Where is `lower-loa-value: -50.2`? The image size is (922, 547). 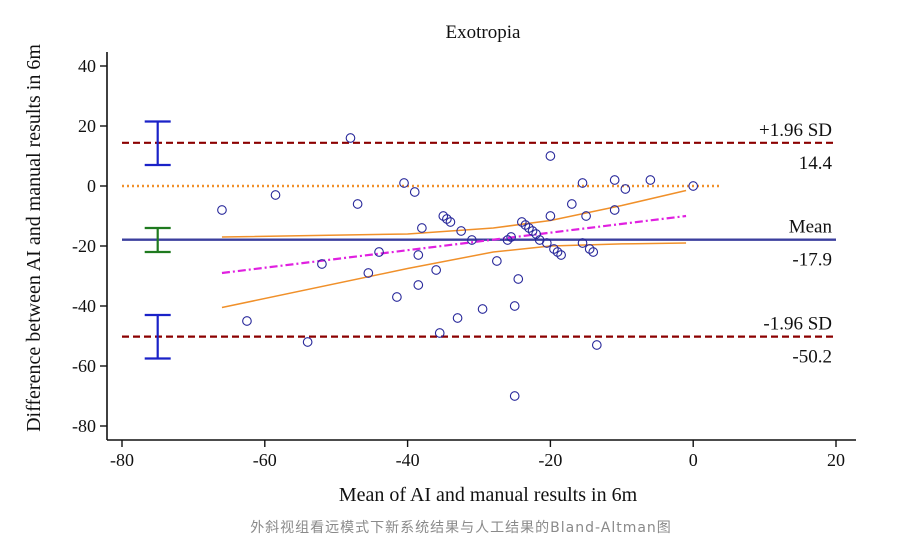 lower-loa-value: -50.2 is located at coordinates (812, 357).